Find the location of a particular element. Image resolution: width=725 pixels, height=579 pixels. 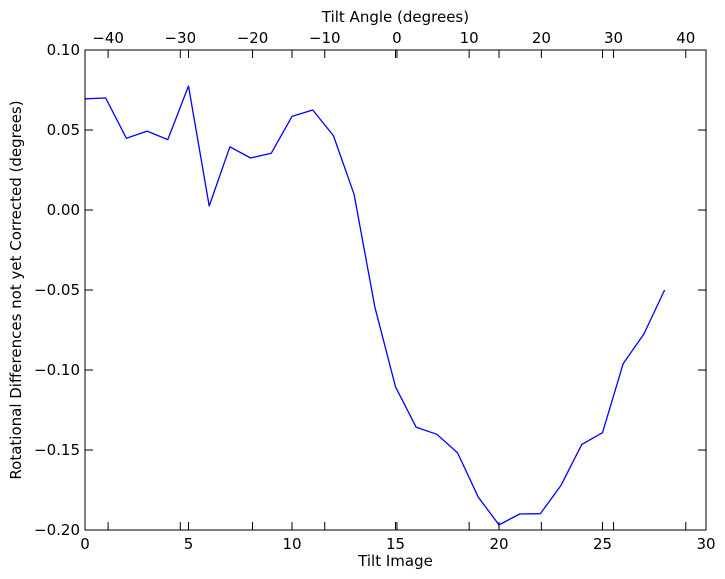

y-tick-label: 0.10 is located at coordinates (63, 50).